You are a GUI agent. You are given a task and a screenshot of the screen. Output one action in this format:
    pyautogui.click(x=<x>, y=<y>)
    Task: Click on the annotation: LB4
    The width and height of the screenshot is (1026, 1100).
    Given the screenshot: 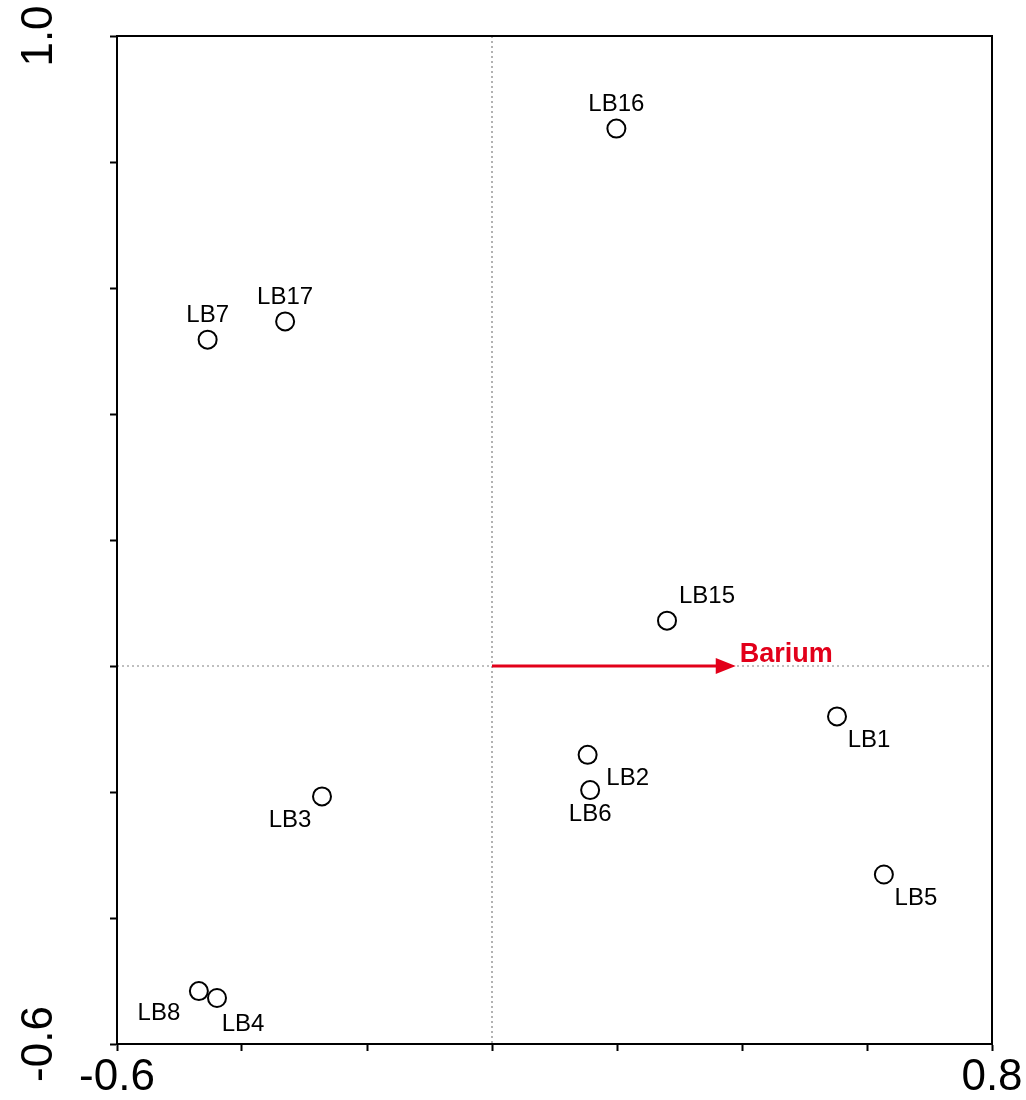 What is the action you would take?
    pyautogui.click(x=243, y=1022)
    